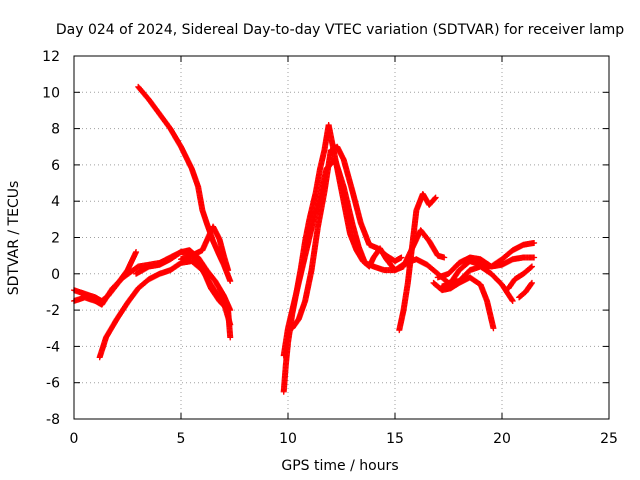  What do you see at coordinates (55, 239) in the screenshot?
I see `y-tick-label: 2` at bounding box center [55, 239].